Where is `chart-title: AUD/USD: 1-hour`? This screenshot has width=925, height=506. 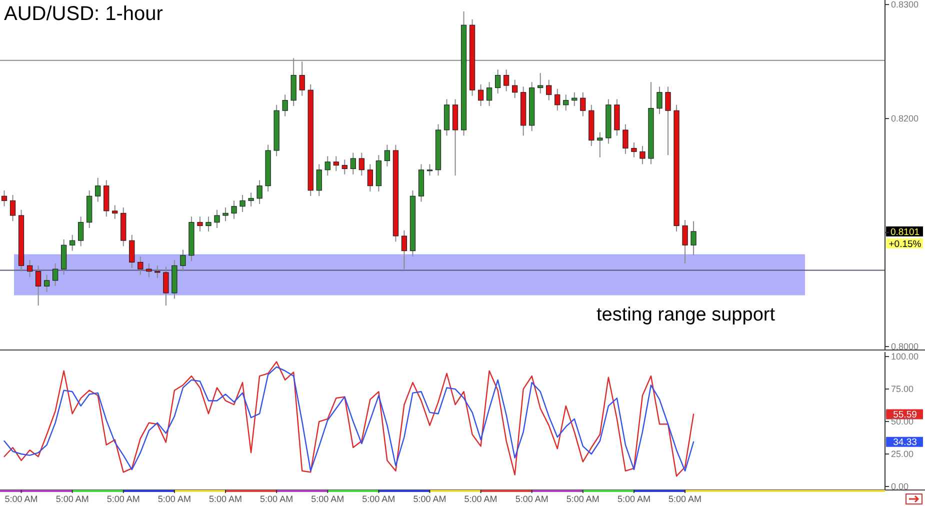
chart-title: AUD/USD: 1-hour is located at coordinates (84, 14).